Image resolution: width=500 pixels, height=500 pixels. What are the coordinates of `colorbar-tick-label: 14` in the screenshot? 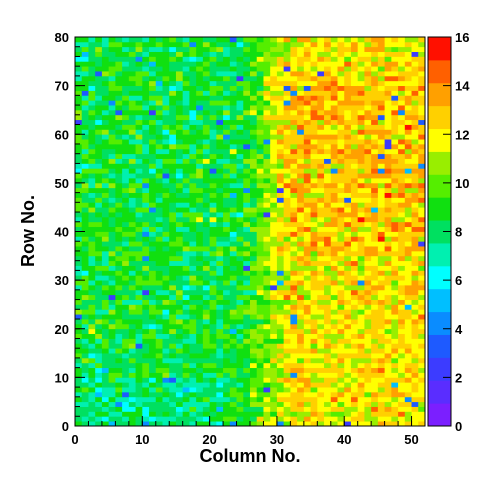 It's located at (462, 86).